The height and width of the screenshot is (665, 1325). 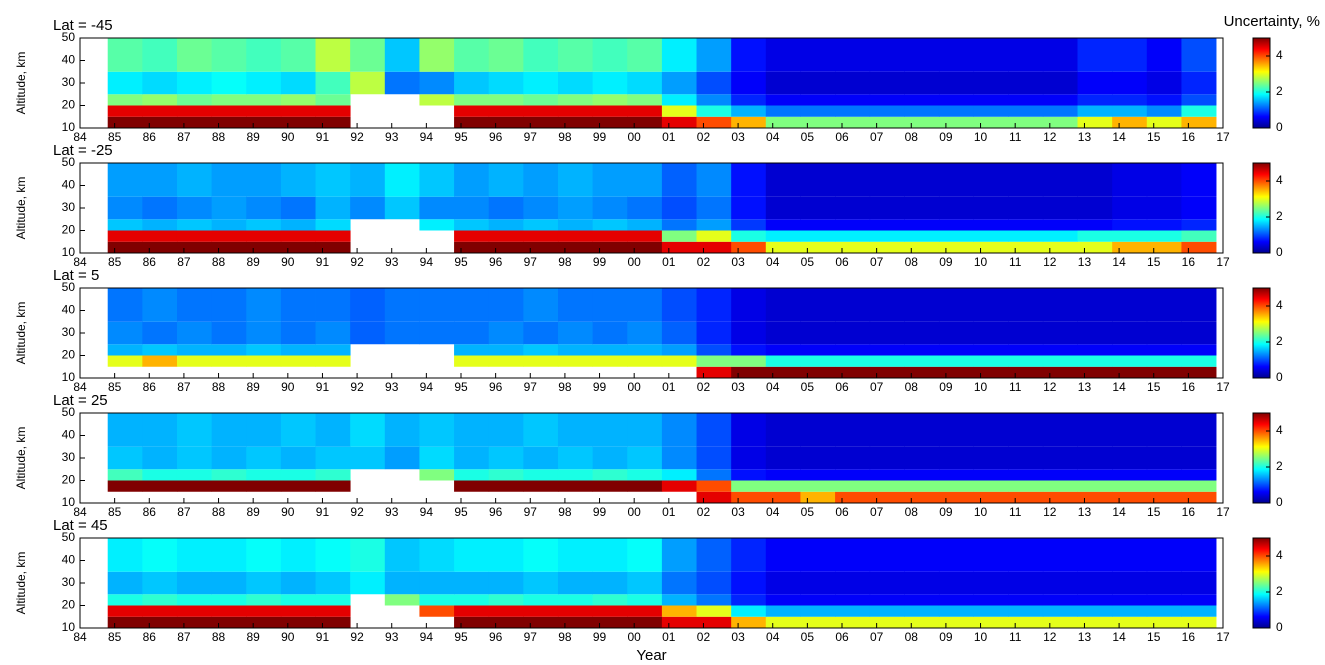 I want to click on x-tick-label: 12, so click(x=1050, y=637).